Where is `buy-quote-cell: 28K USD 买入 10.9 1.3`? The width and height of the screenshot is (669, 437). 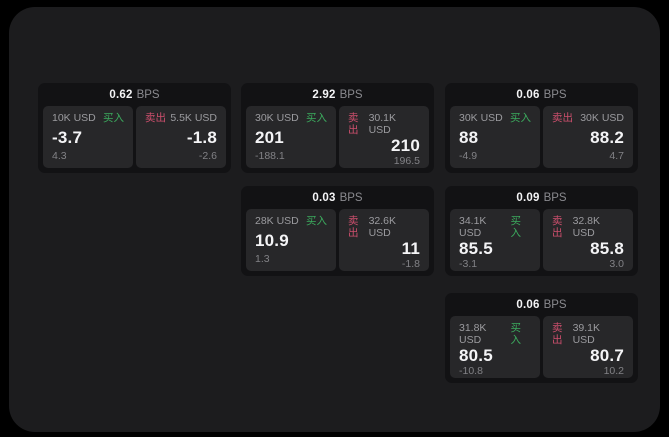
buy-quote-cell: 28K USD 买入 10.9 1.3 is located at coordinates (291, 240).